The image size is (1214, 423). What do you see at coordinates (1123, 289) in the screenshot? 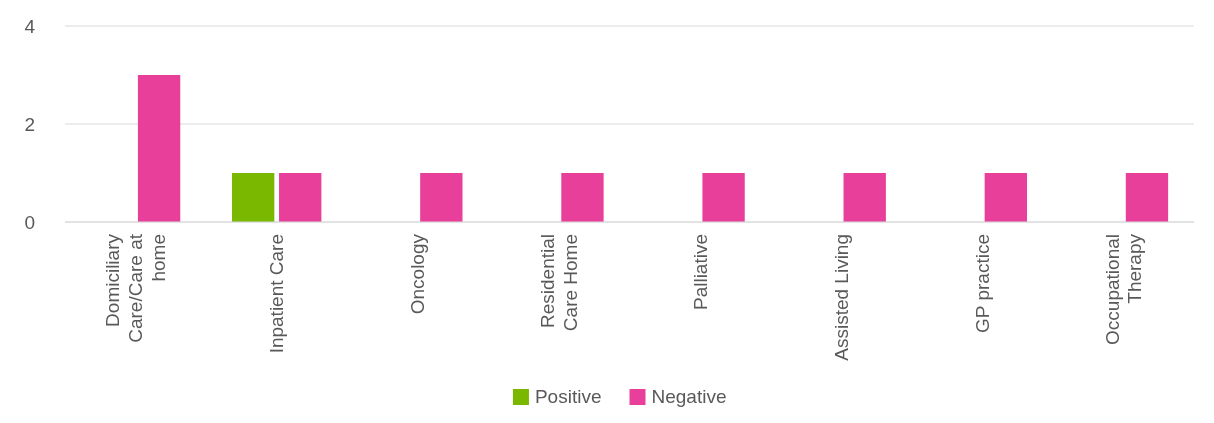
I see `x-tick-label: Occupational Therapy` at bounding box center [1123, 289].